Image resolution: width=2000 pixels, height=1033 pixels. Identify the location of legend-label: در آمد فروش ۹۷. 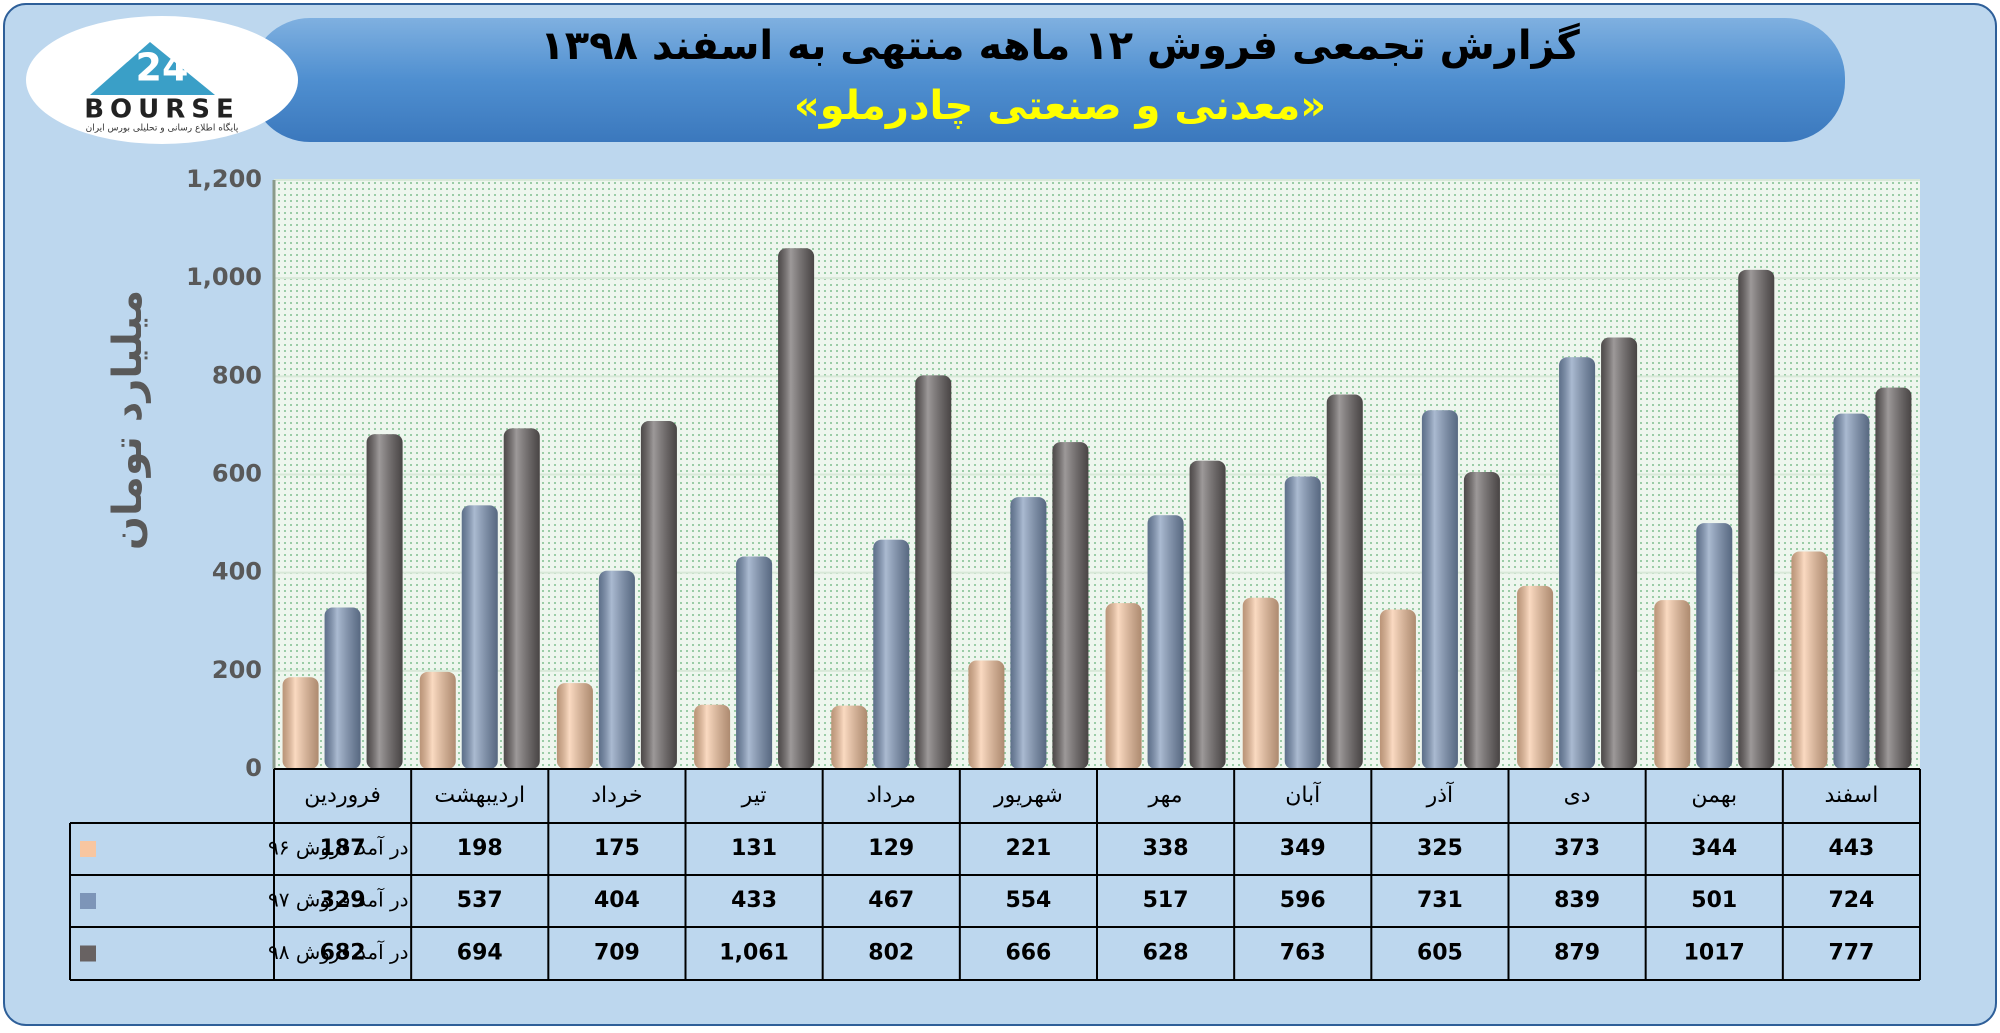
(338, 899).